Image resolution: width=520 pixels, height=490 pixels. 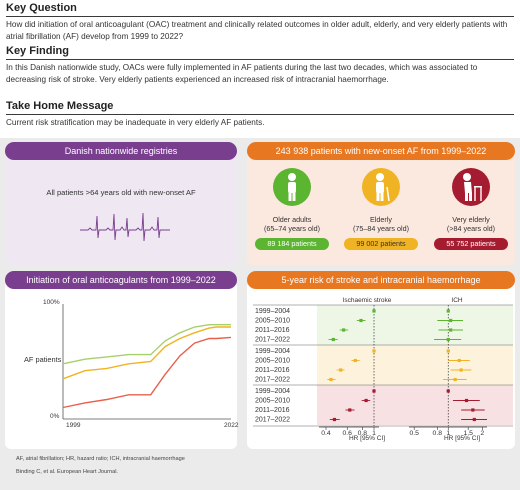 What do you see at coordinates (471, 224) in the screenshot?
I see `group-label: Very elderly (>84 years old)` at bounding box center [471, 224].